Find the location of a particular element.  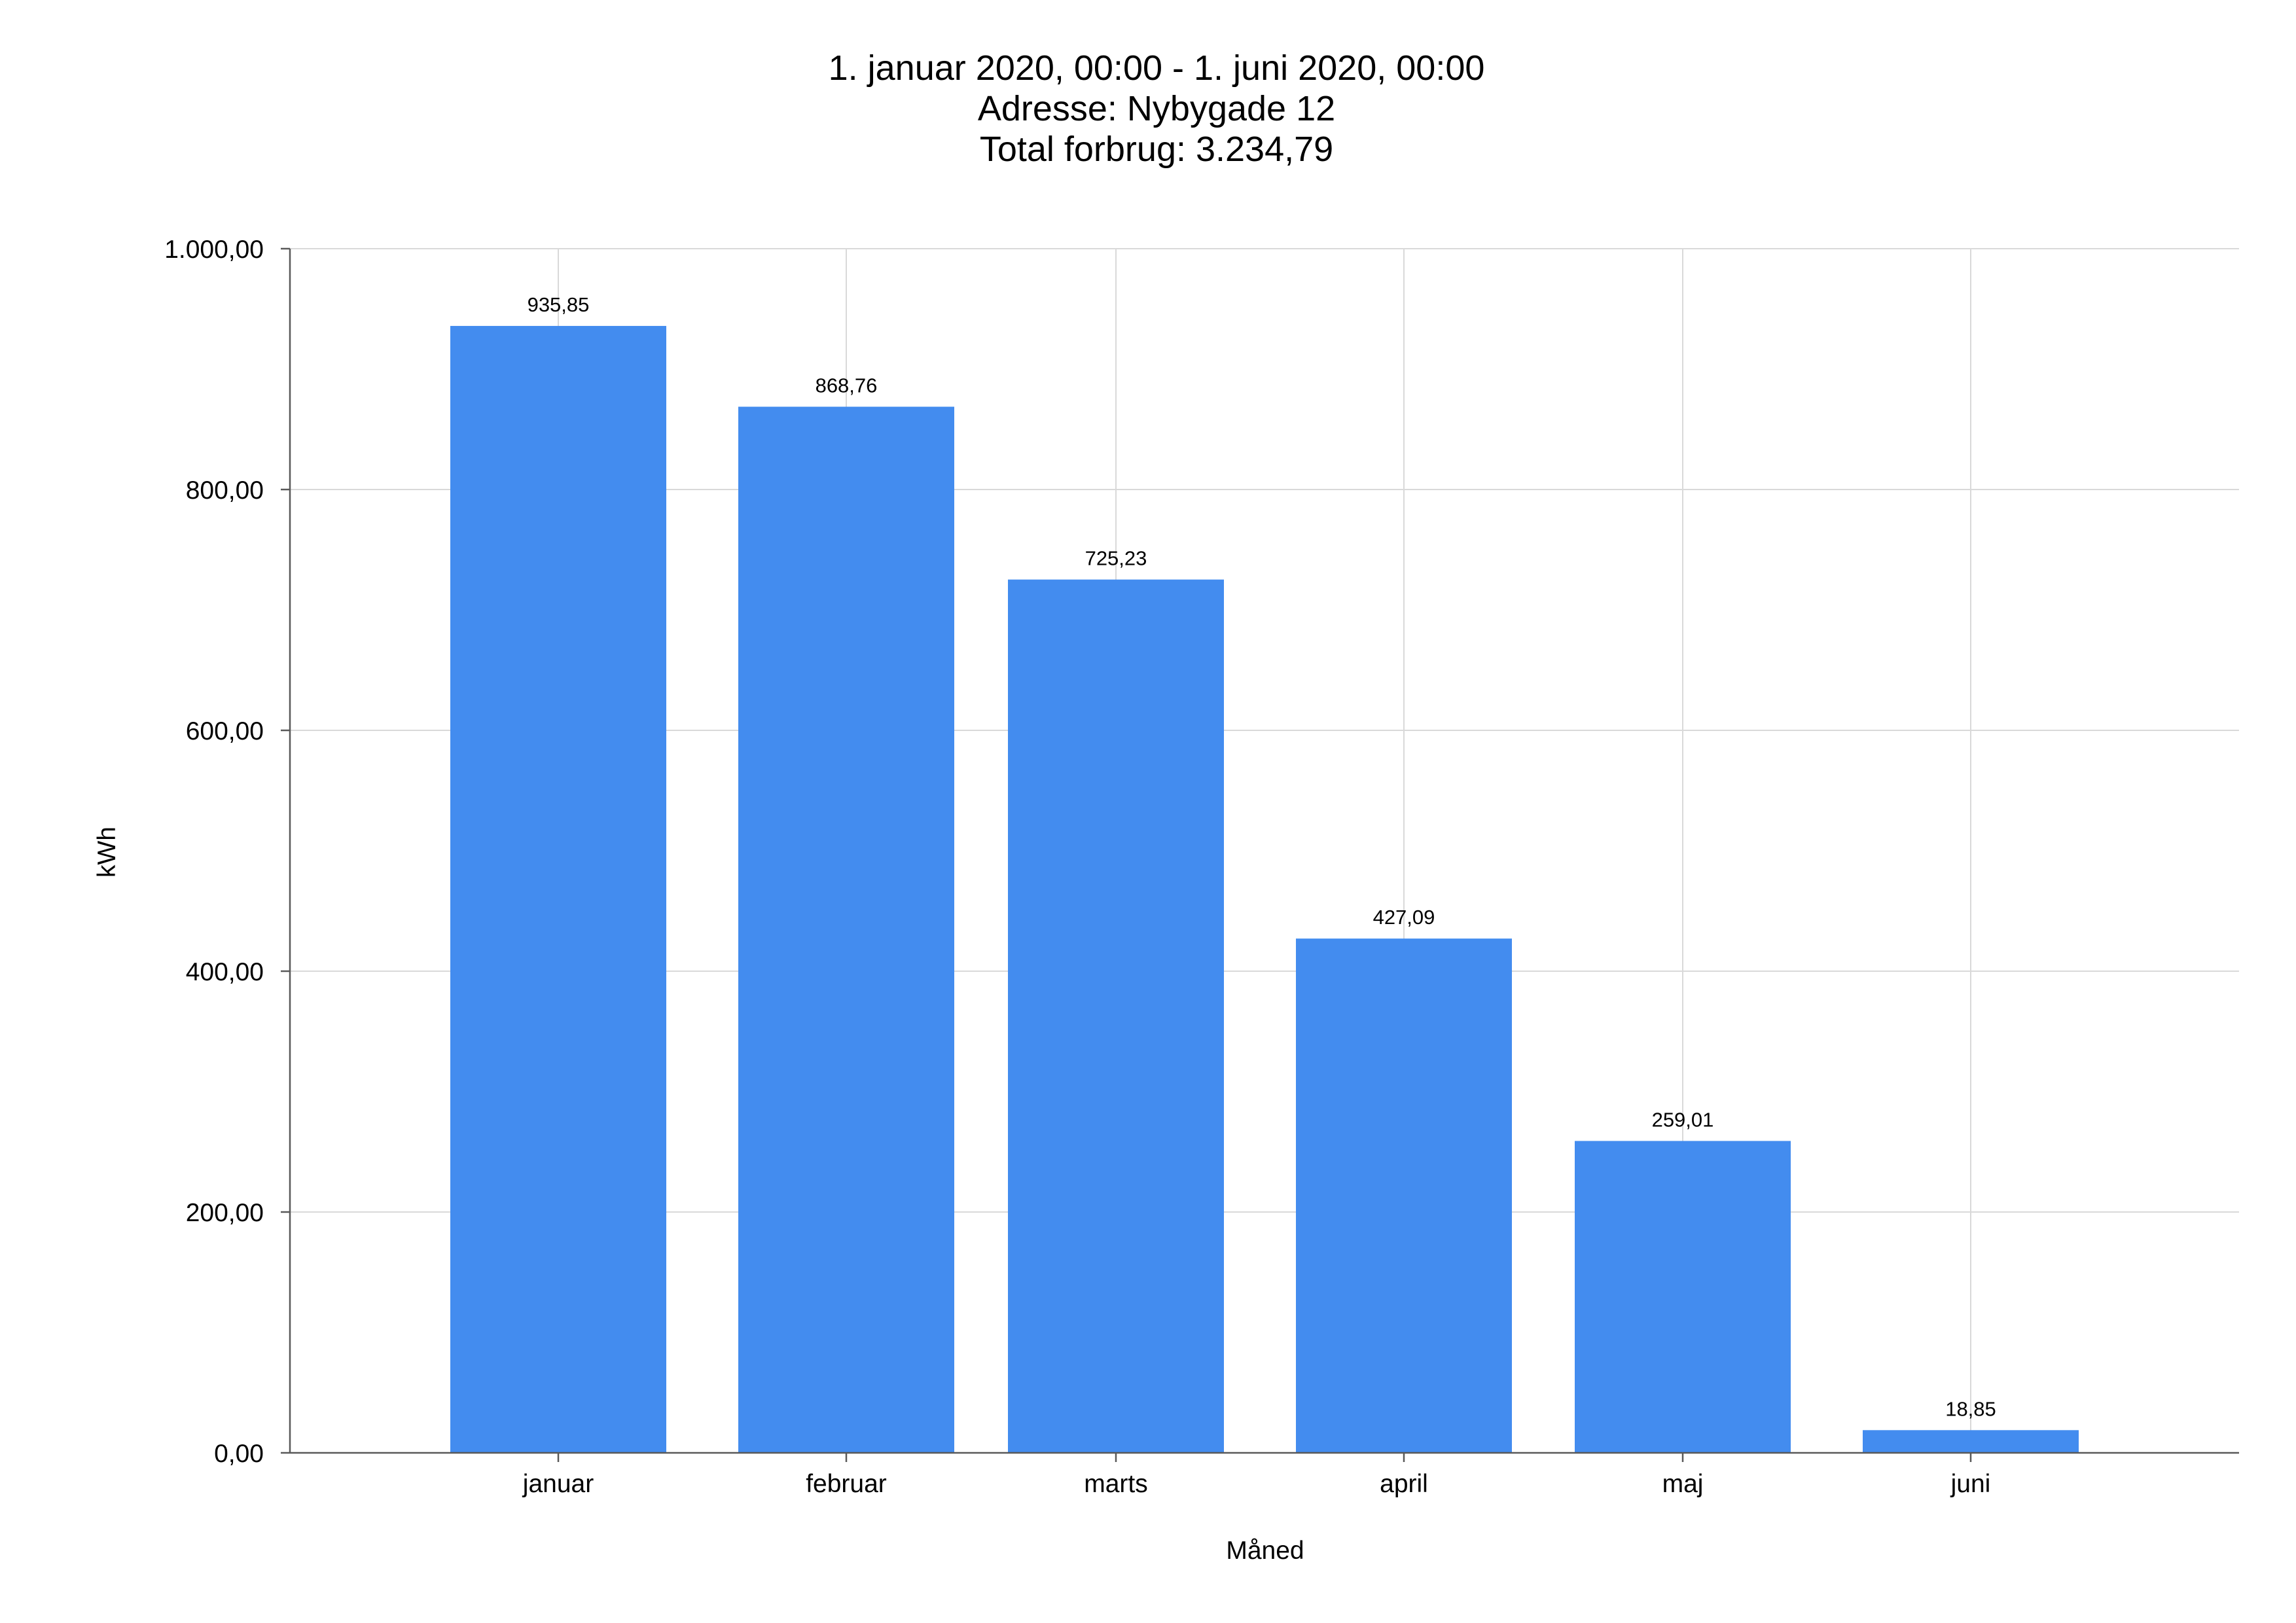

bar-februar is located at coordinates (846, 930).